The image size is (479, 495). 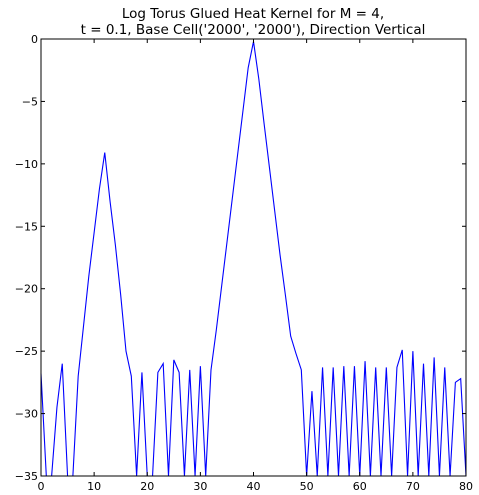 I want to click on y-tick-label: −5, so click(x=30, y=101).